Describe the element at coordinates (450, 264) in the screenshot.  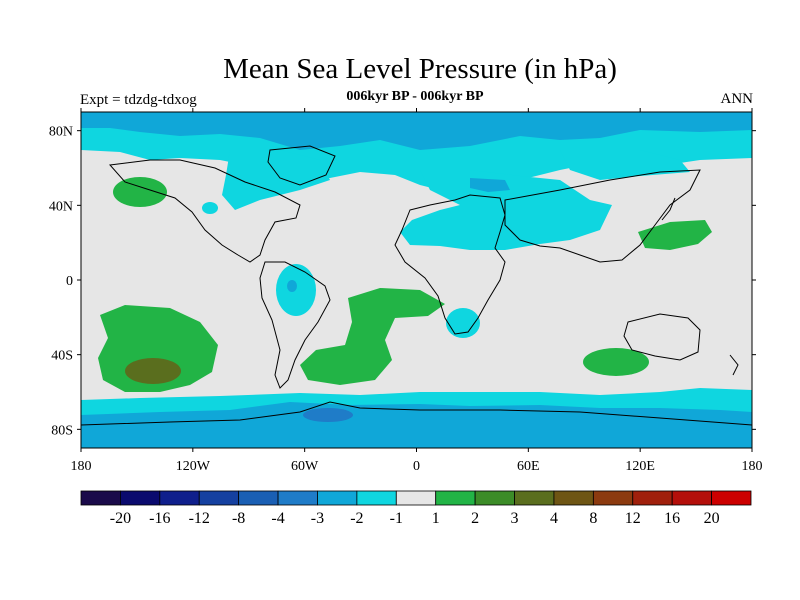
I see `europe-africa-coast` at that location.